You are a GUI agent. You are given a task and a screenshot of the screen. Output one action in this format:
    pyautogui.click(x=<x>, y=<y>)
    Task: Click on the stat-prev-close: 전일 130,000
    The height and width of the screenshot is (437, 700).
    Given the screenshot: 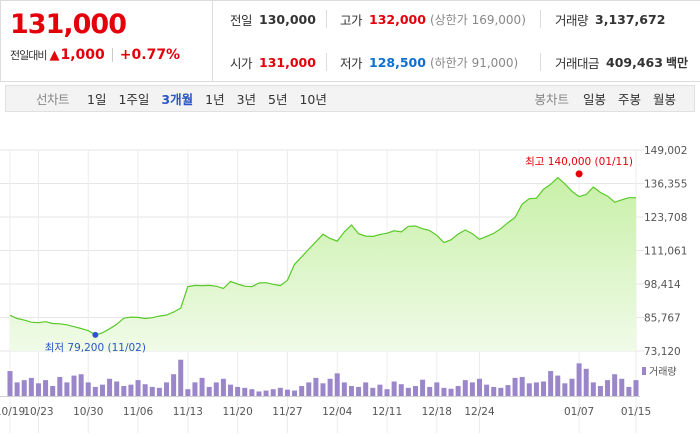 What is the action you would take?
    pyautogui.click(x=273, y=19)
    